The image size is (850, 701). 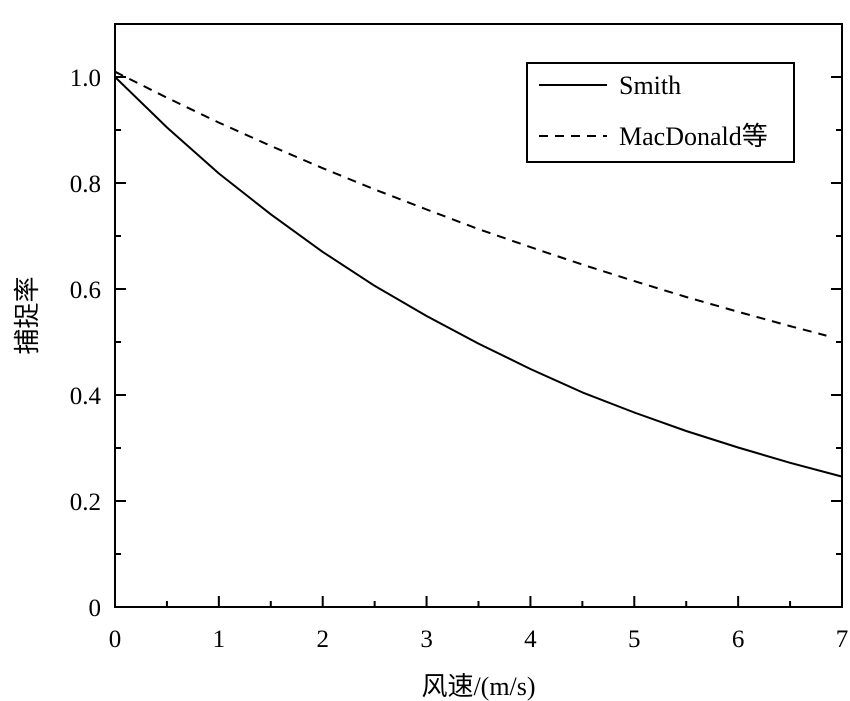 What do you see at coordinates (738, 639) in the screenshot?
I see `x-tick-label: 6` at bounding box center [738, 639].